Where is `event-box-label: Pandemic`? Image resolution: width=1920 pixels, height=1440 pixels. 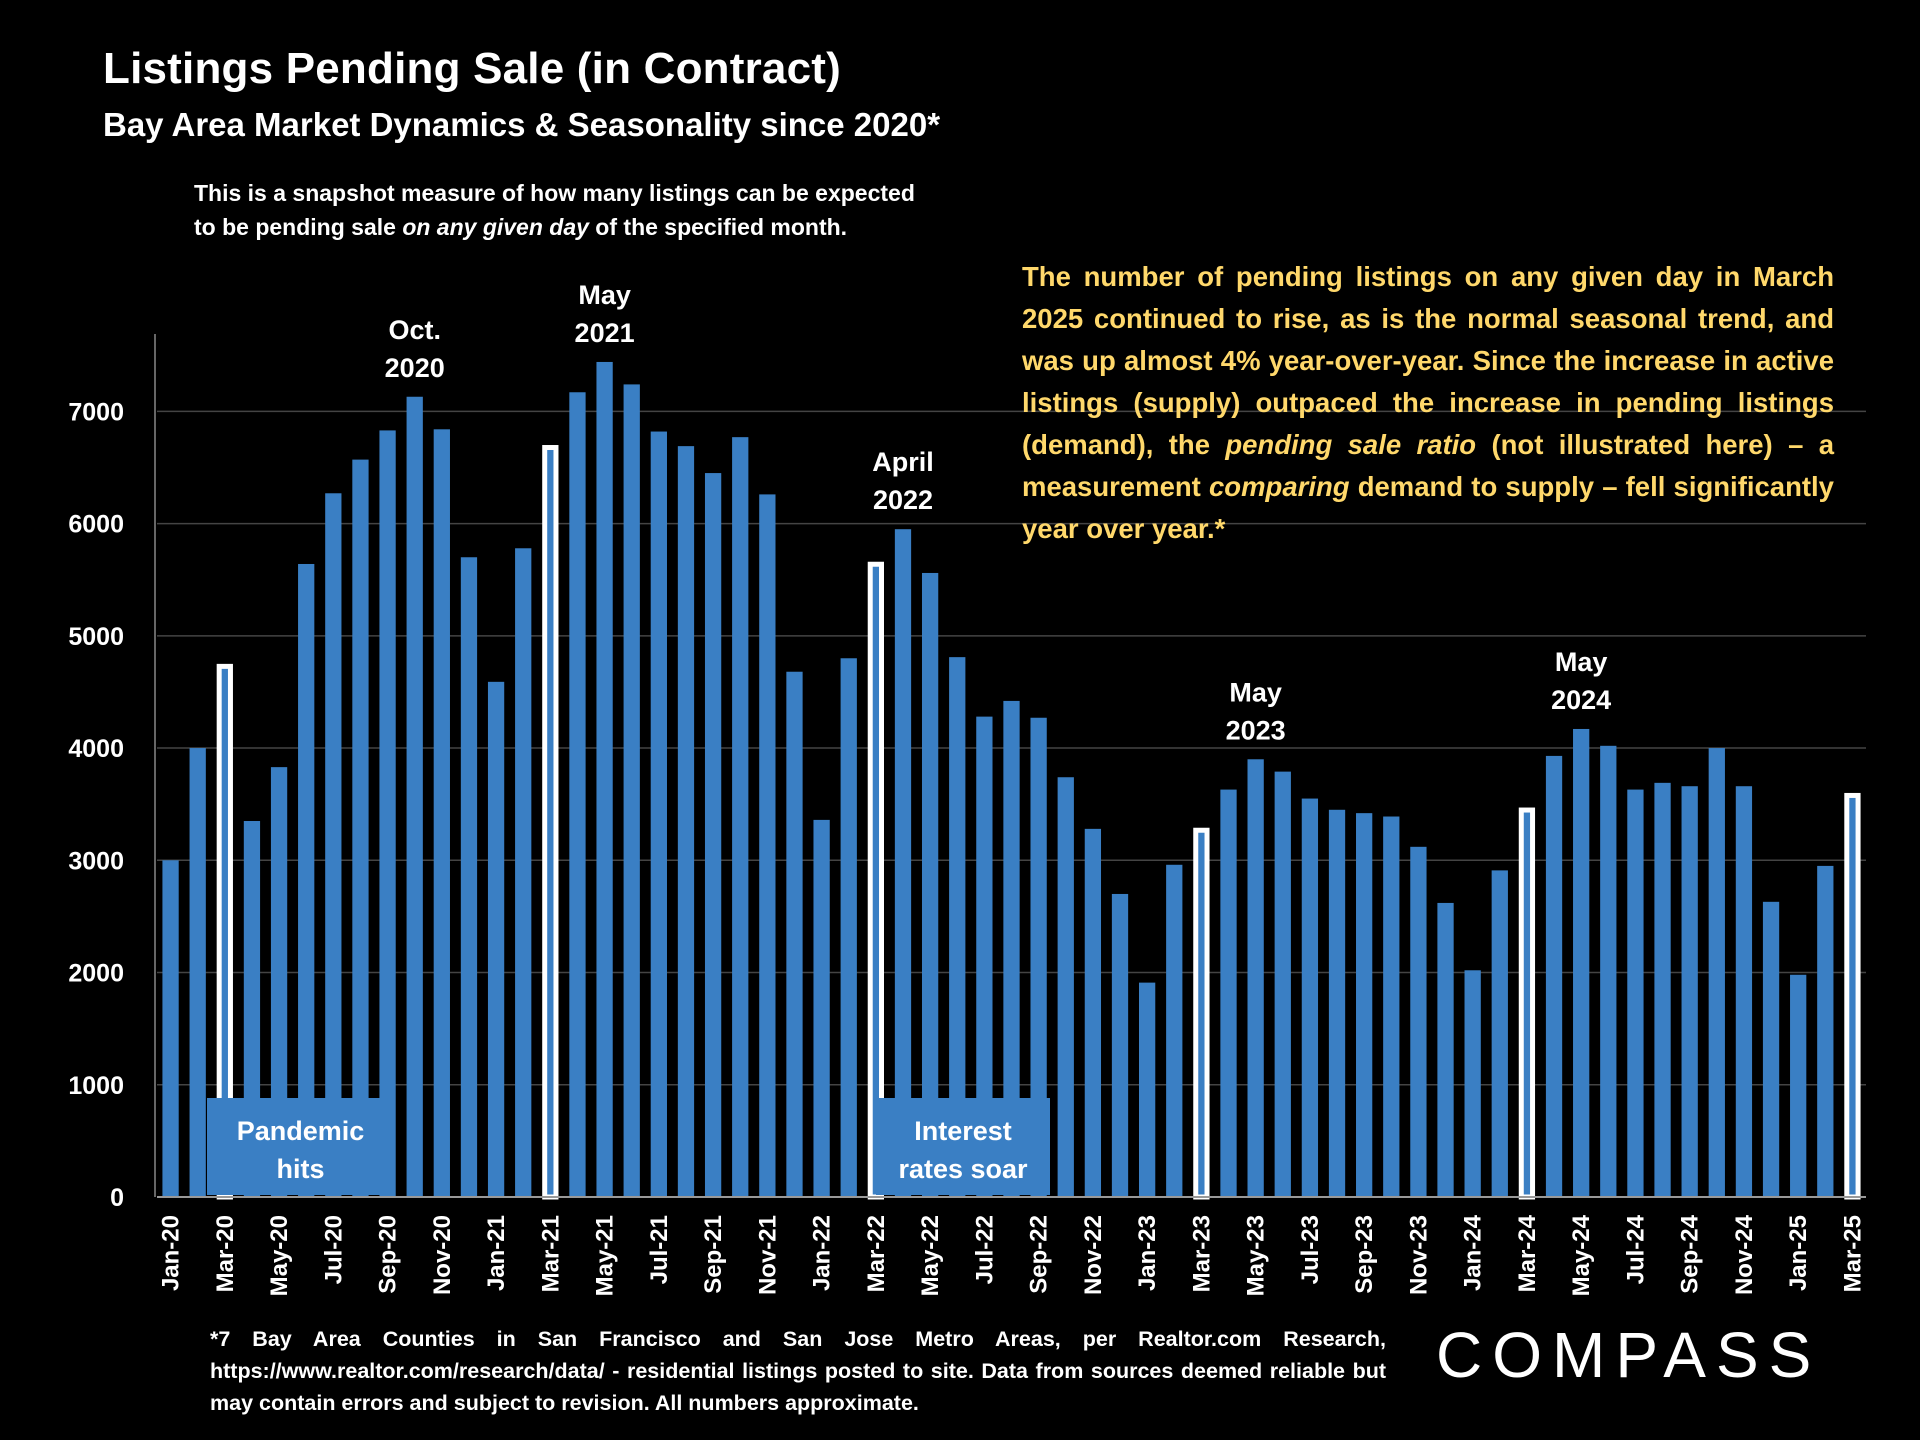
event-box-label: Pandemic is located at coordinates (301, 1131).